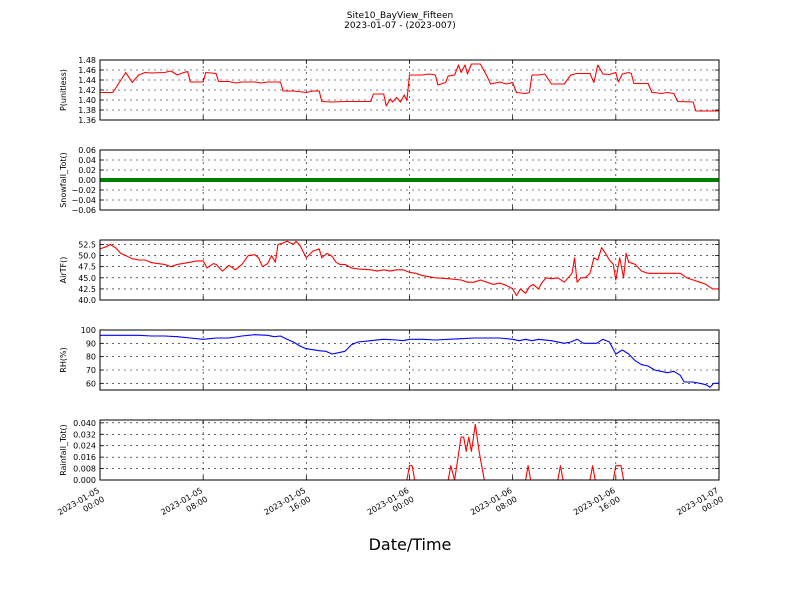  What do you see at coordinates (410, 544) in the screenshot?
I see `x-axis-label: Date/Time` at bounding box center [410, 544].